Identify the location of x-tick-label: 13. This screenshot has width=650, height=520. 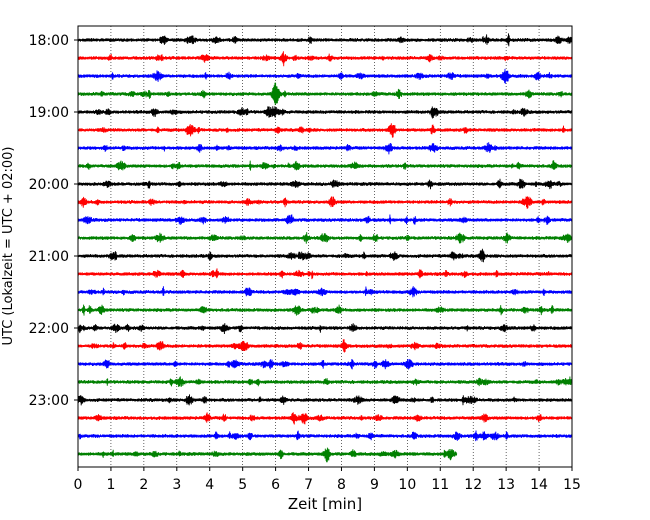
(506, 485).